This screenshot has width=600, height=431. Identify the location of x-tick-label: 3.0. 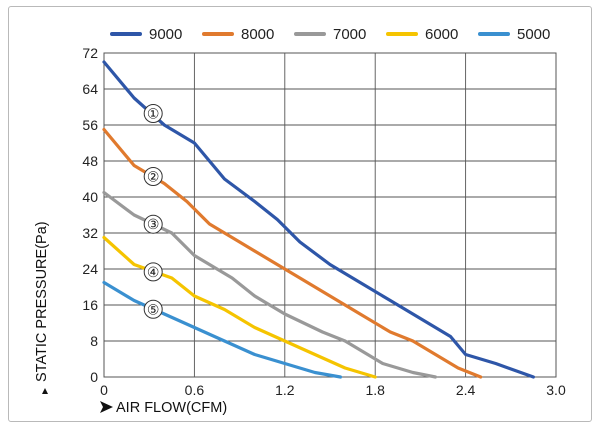
(556, 390).